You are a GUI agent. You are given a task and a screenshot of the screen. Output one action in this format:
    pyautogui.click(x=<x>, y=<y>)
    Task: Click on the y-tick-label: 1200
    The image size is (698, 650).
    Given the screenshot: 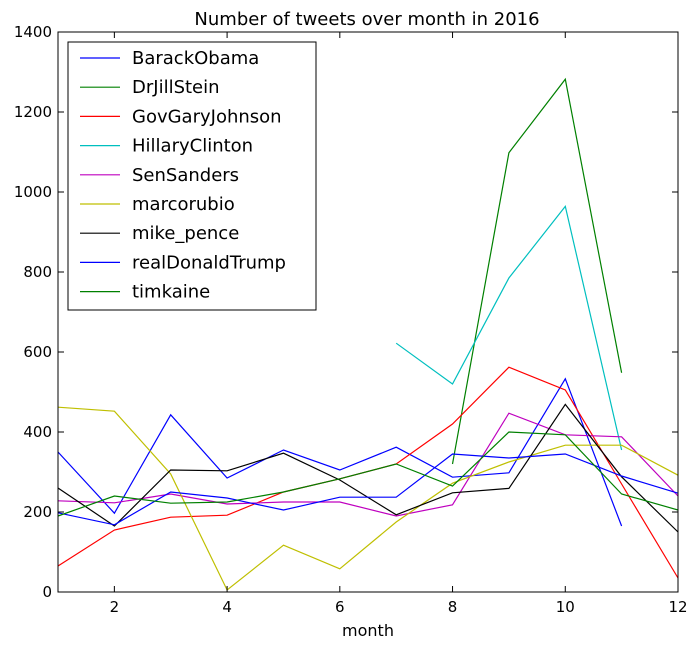 What is the action you would take?
    pyautogui.click(x=33, y=112)
    